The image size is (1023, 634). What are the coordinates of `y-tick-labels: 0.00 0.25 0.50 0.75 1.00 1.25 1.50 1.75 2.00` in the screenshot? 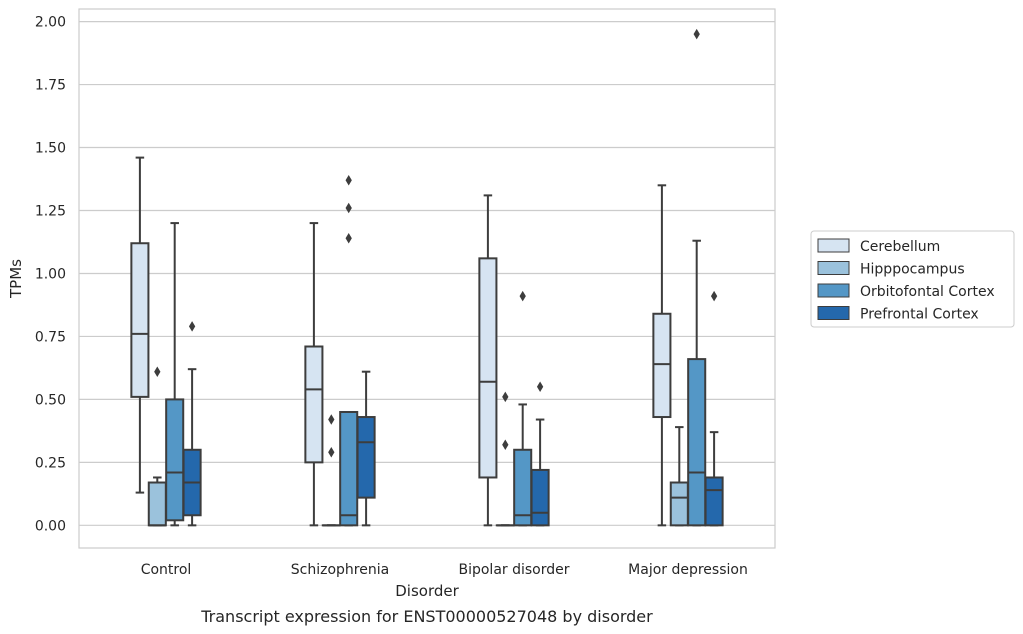 It's located at (50, 275).